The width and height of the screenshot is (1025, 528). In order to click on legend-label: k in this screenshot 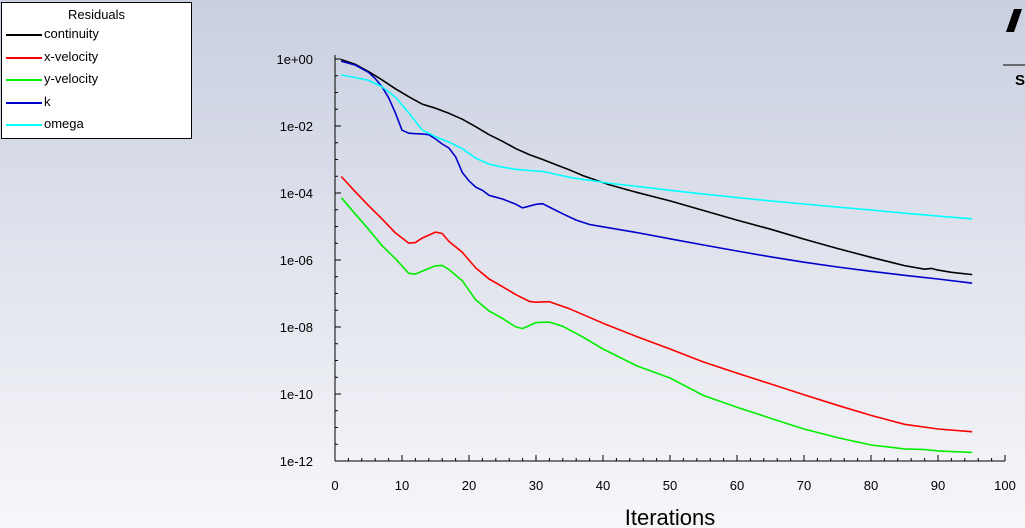, I will do `click(47, 101)`.